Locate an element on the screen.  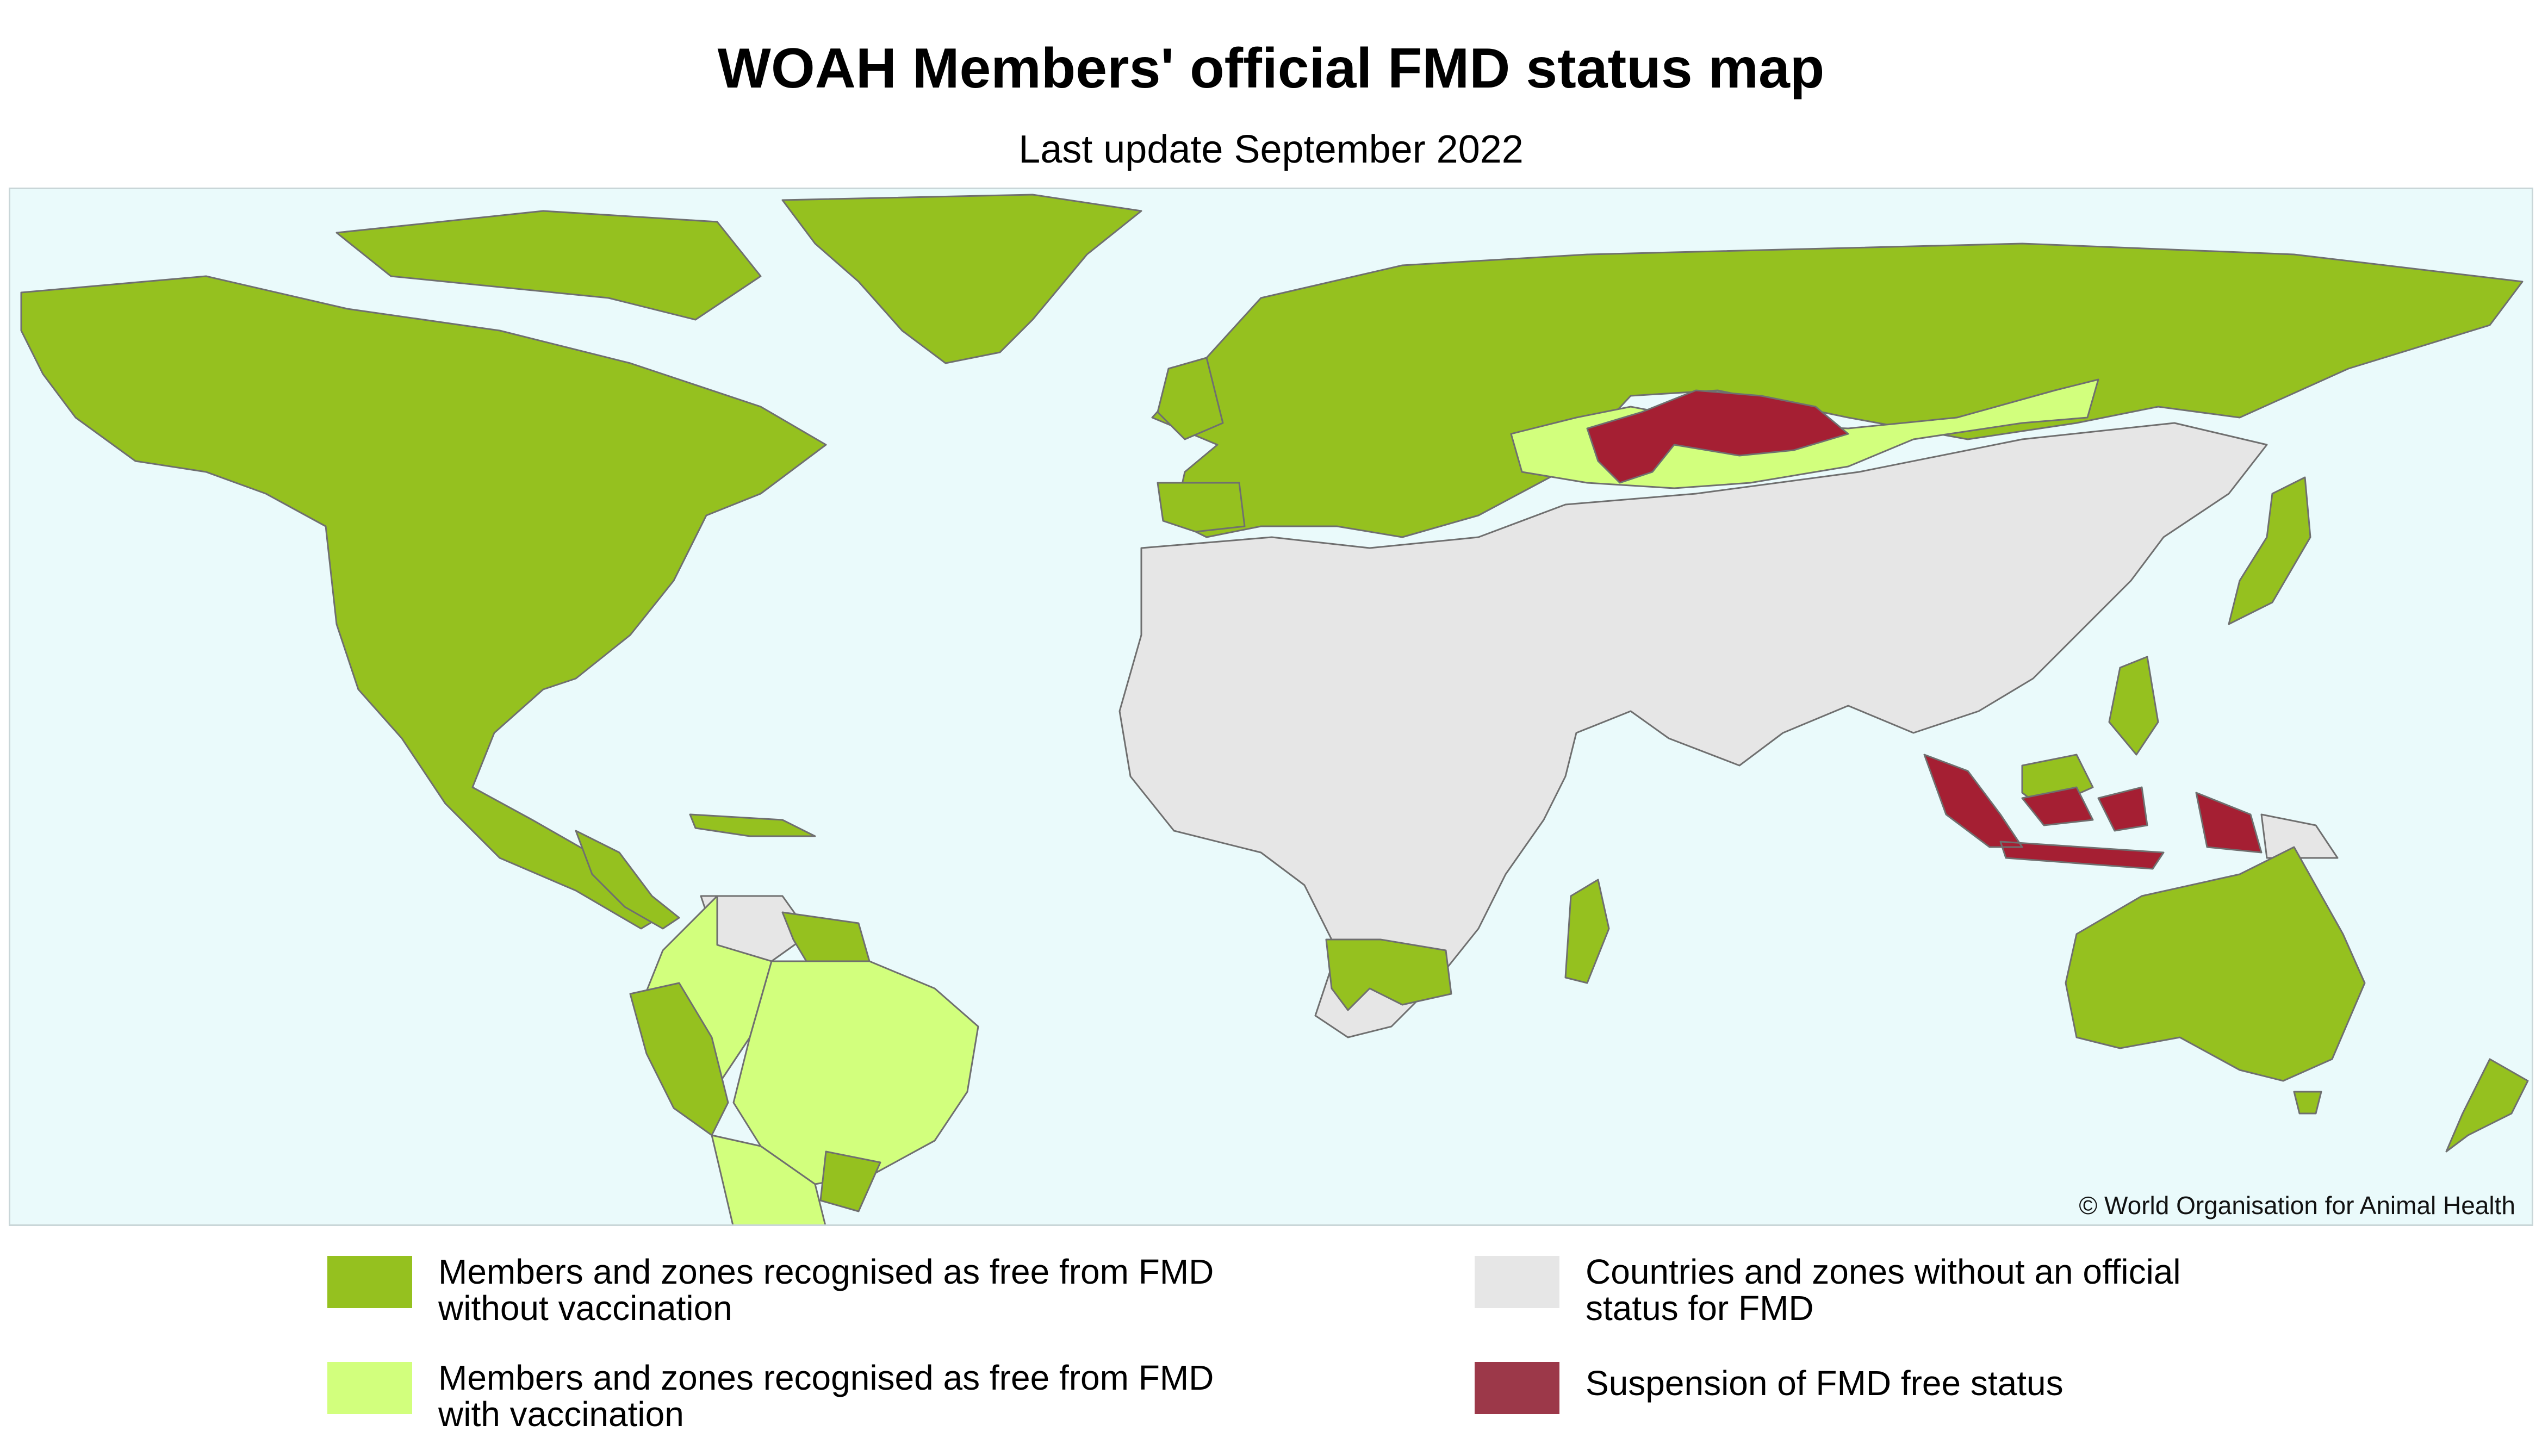
region-arctic-islands is located at coordinates (548, 265).